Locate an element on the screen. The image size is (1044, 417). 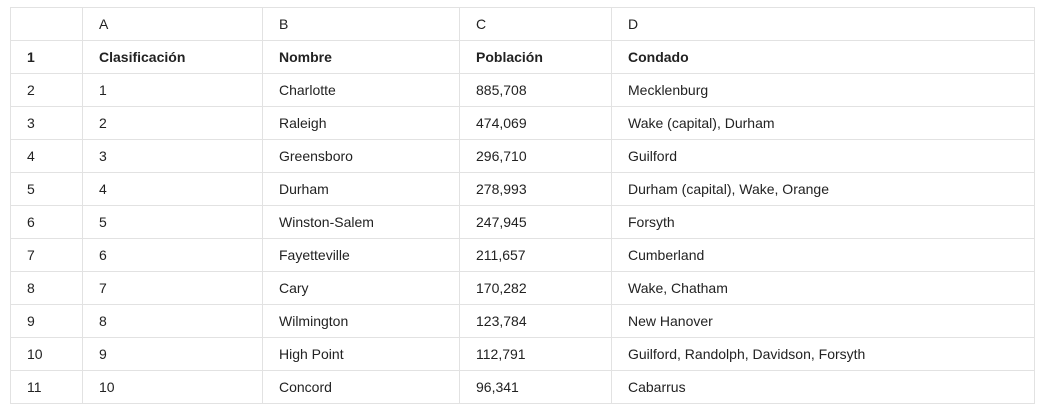
row-number: 7 is located at coordinates (46, 255).